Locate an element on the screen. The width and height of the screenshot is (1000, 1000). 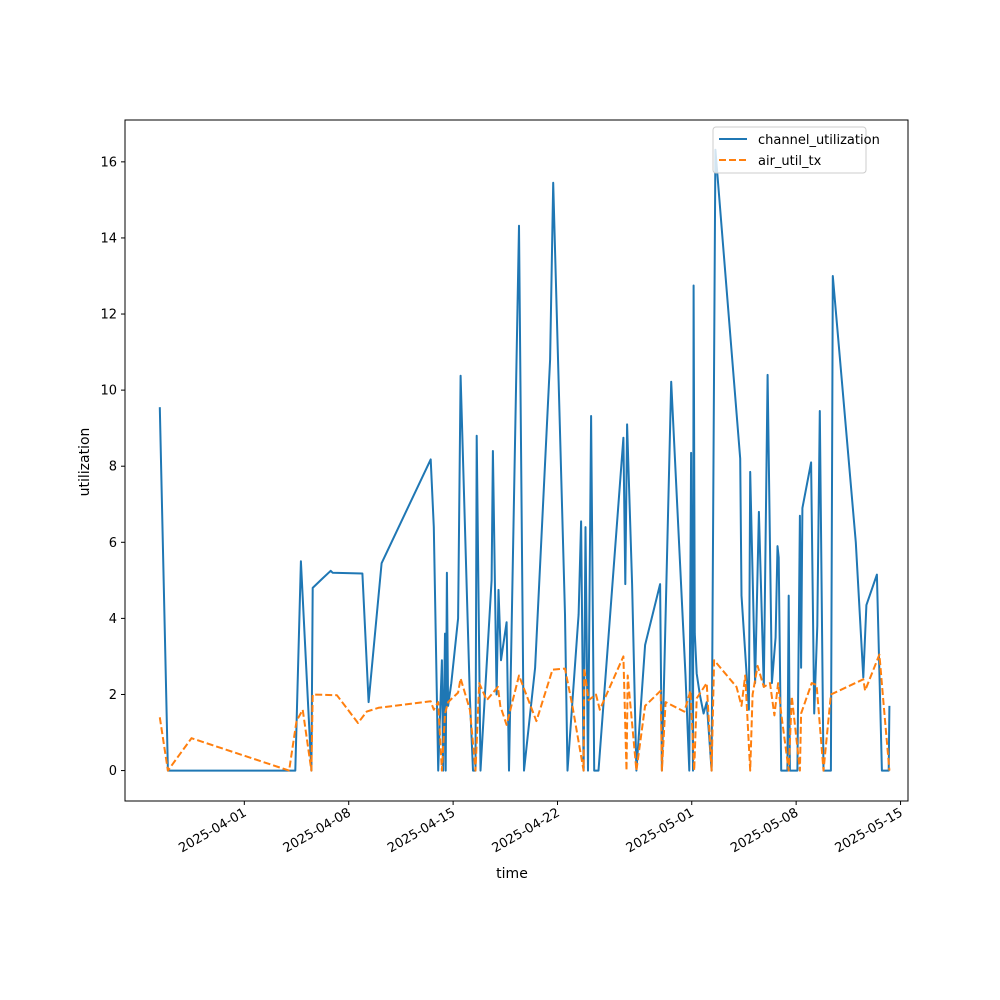
y-tick-label: 4 is located at coordinates (113, 619).